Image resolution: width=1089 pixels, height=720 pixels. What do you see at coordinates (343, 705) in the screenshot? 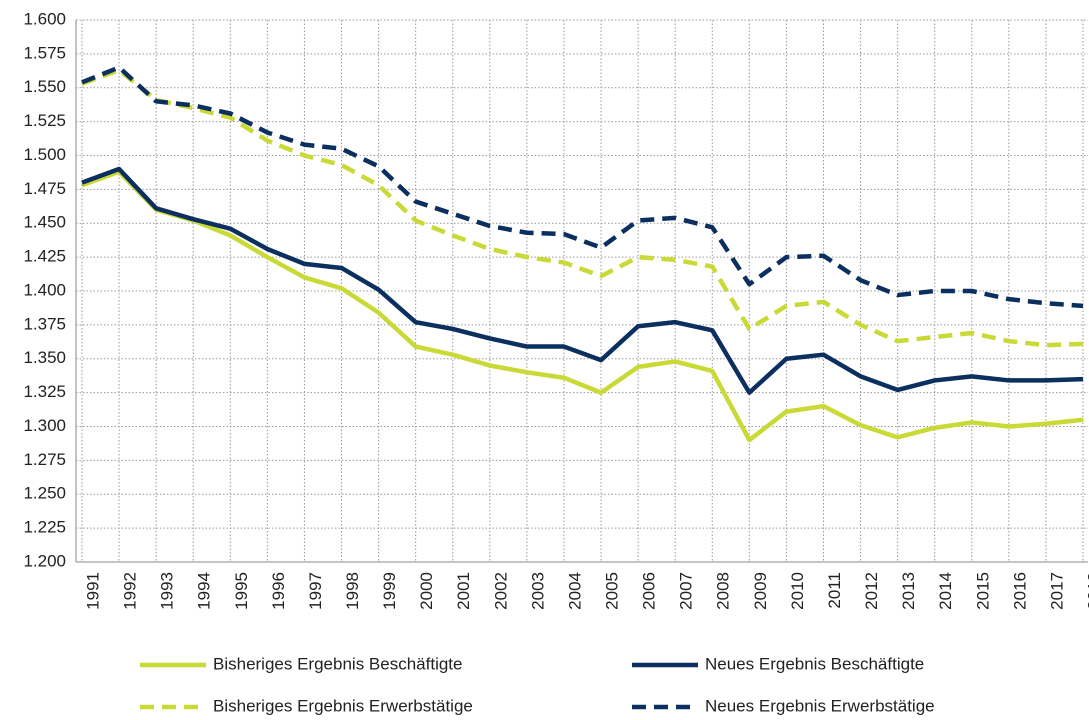
I see `legend-label: Bisheriges Ergebnis Erwerbstätige` at bounding box center [343, 705].